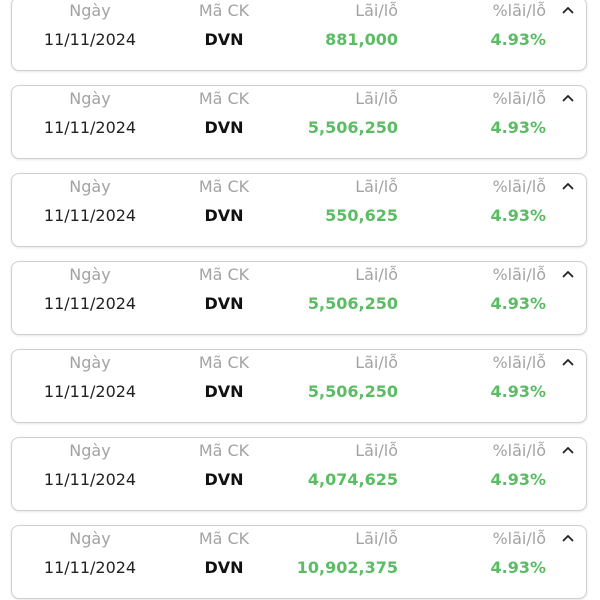 This screenshot has width=600, height=600. What do you see at coordinates (352, 479) in the screenshot?
I see `profit-loss-value: 4,074,625` at bounding box center [352, 479].